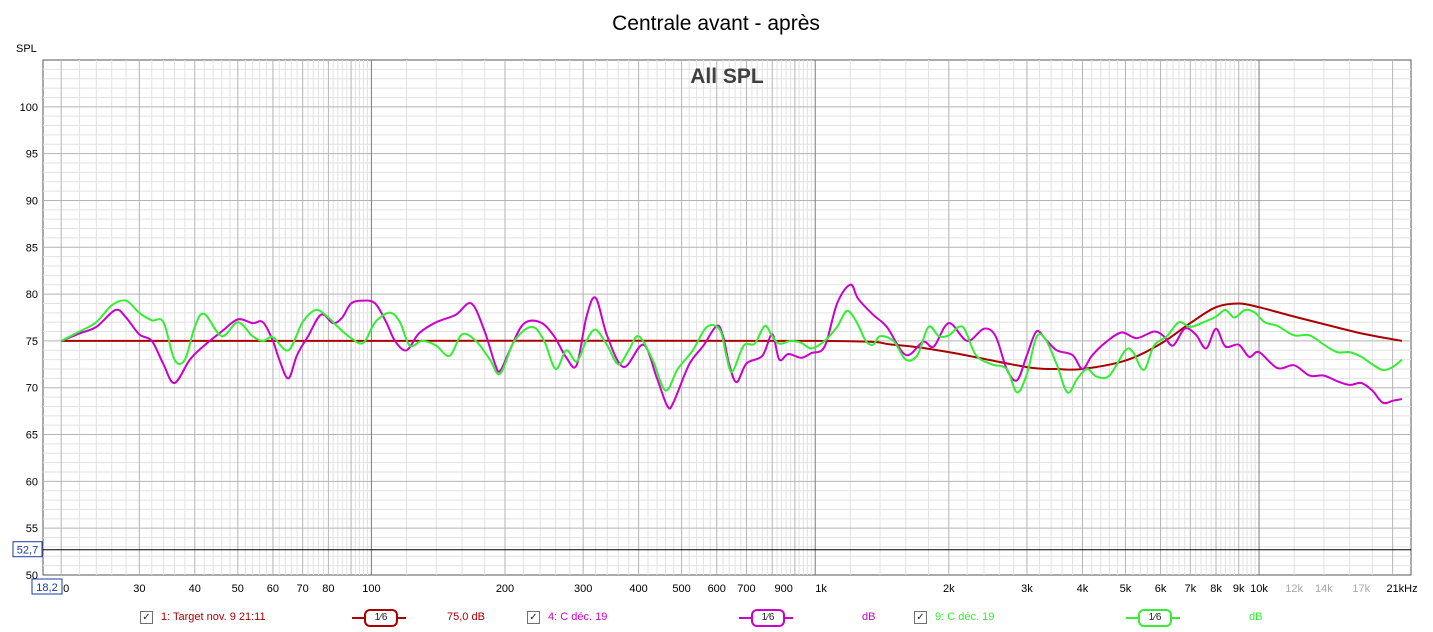  I want to click on x-tick-label: 8k, so click(1216, 589).